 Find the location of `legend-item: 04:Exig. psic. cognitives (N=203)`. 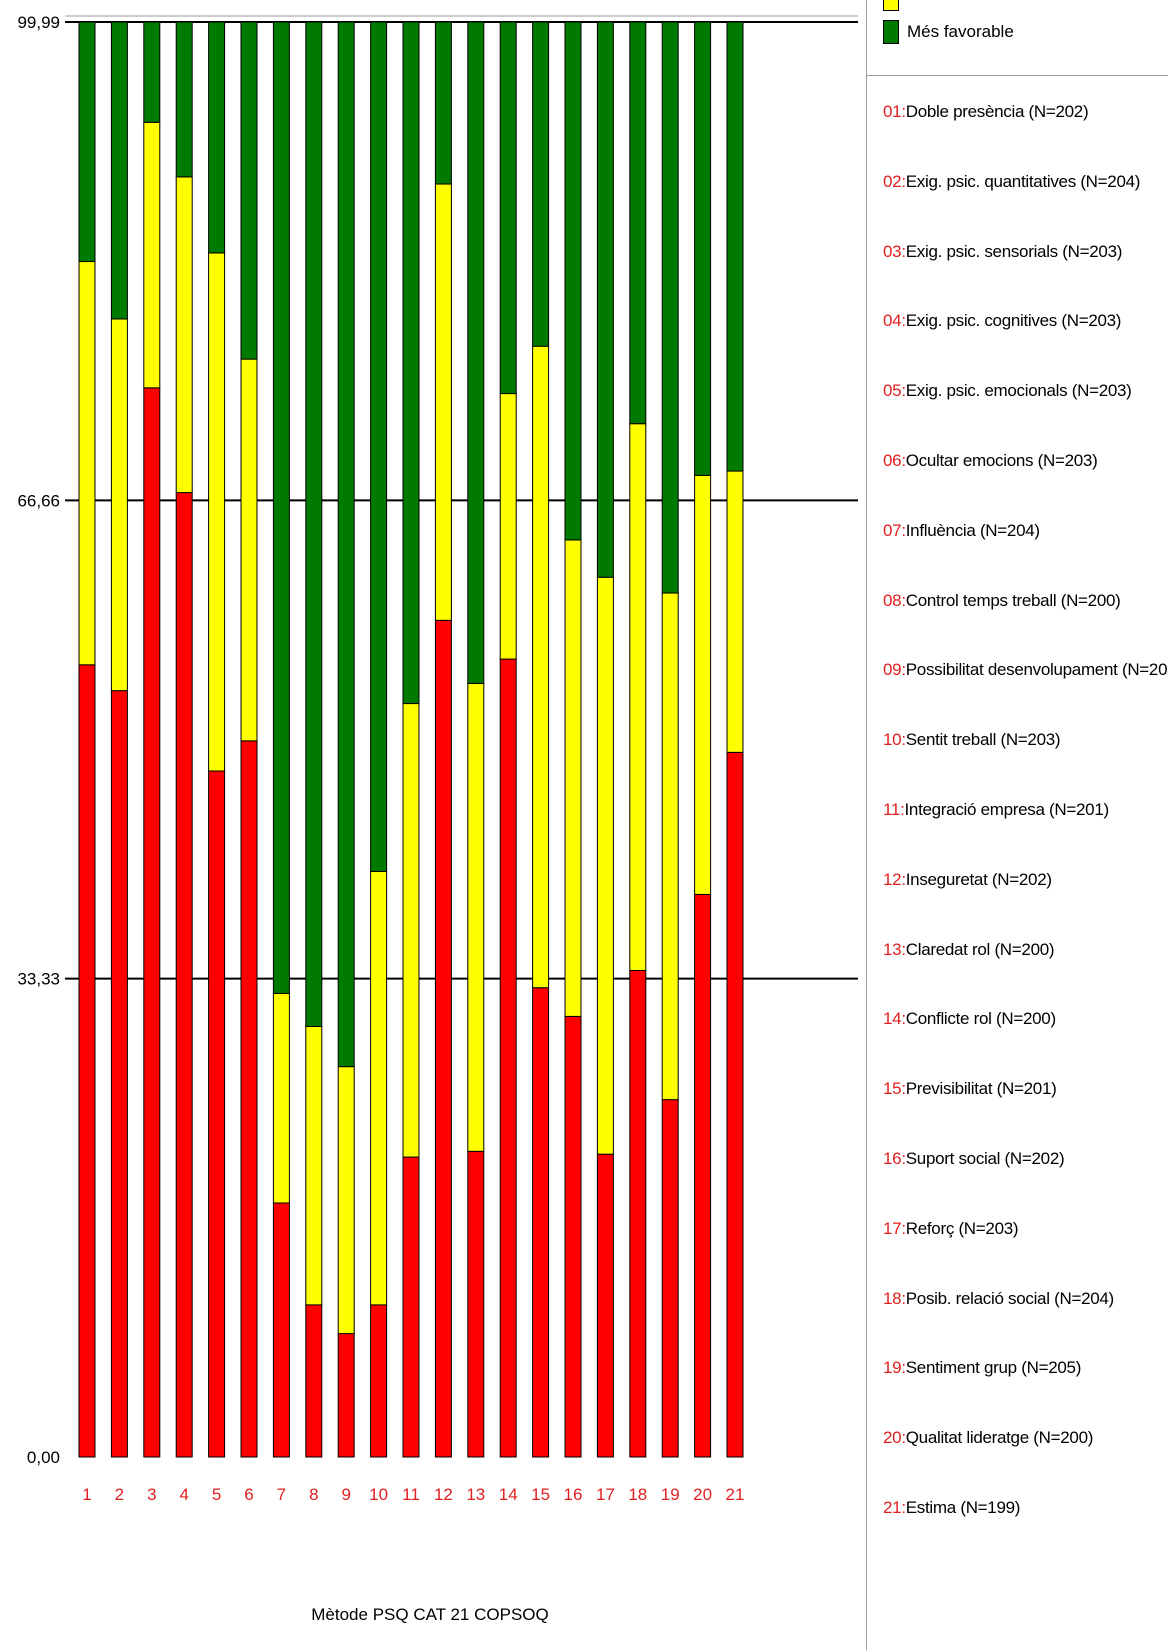

legend-item: 04:Exig. psic. cognitives (N=203) is located at coordinates (1002, 321).